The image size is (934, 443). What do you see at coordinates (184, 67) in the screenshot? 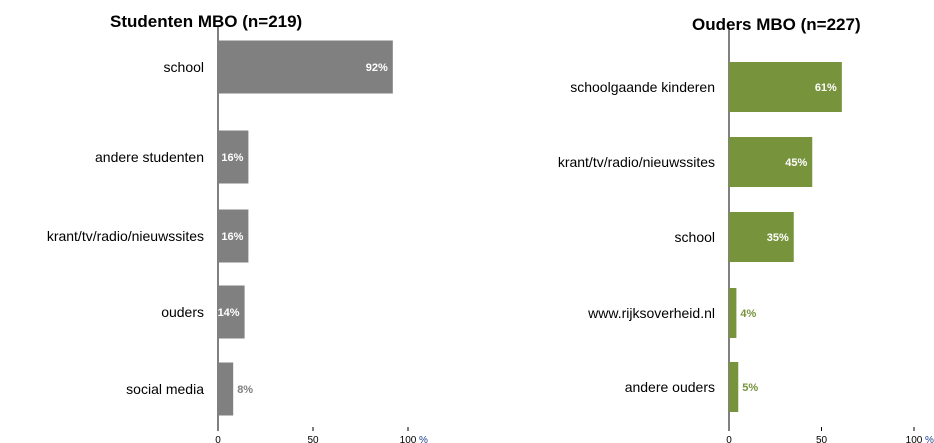
I see `studenten-category-label-0: school` at bounding box center [184, 67].